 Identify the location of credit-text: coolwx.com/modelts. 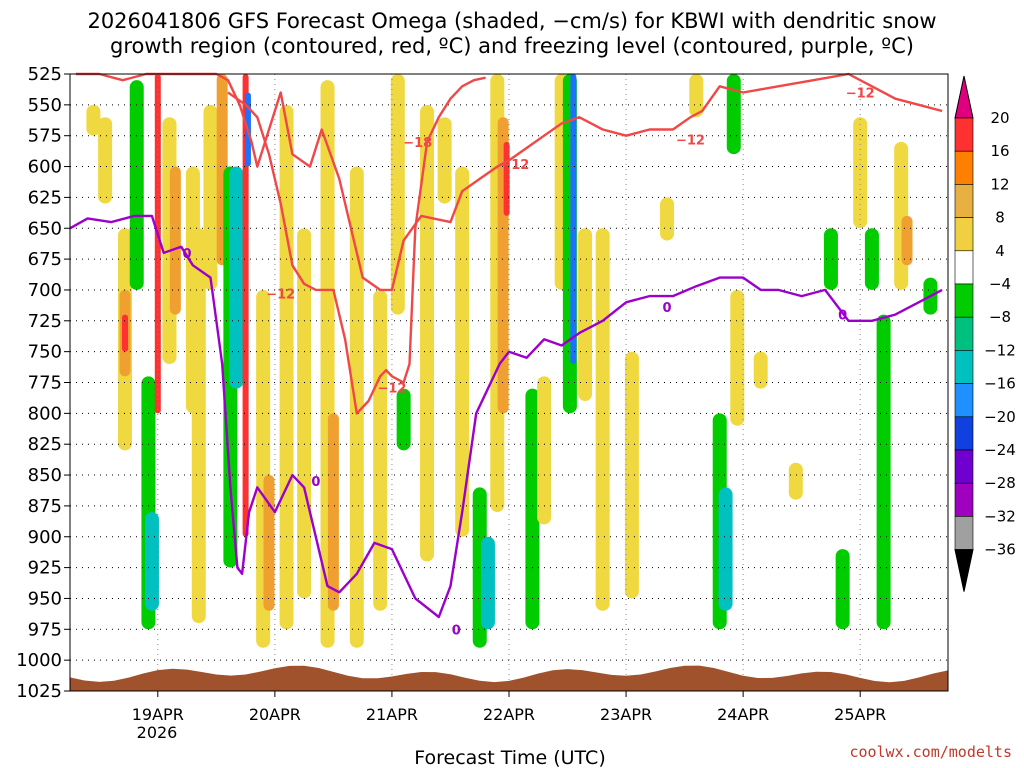
(930, 752).